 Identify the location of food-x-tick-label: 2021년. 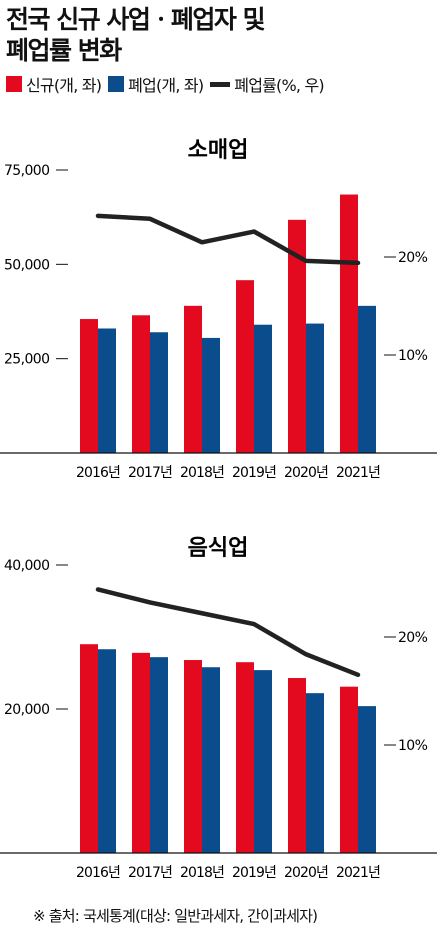
(358, 873).